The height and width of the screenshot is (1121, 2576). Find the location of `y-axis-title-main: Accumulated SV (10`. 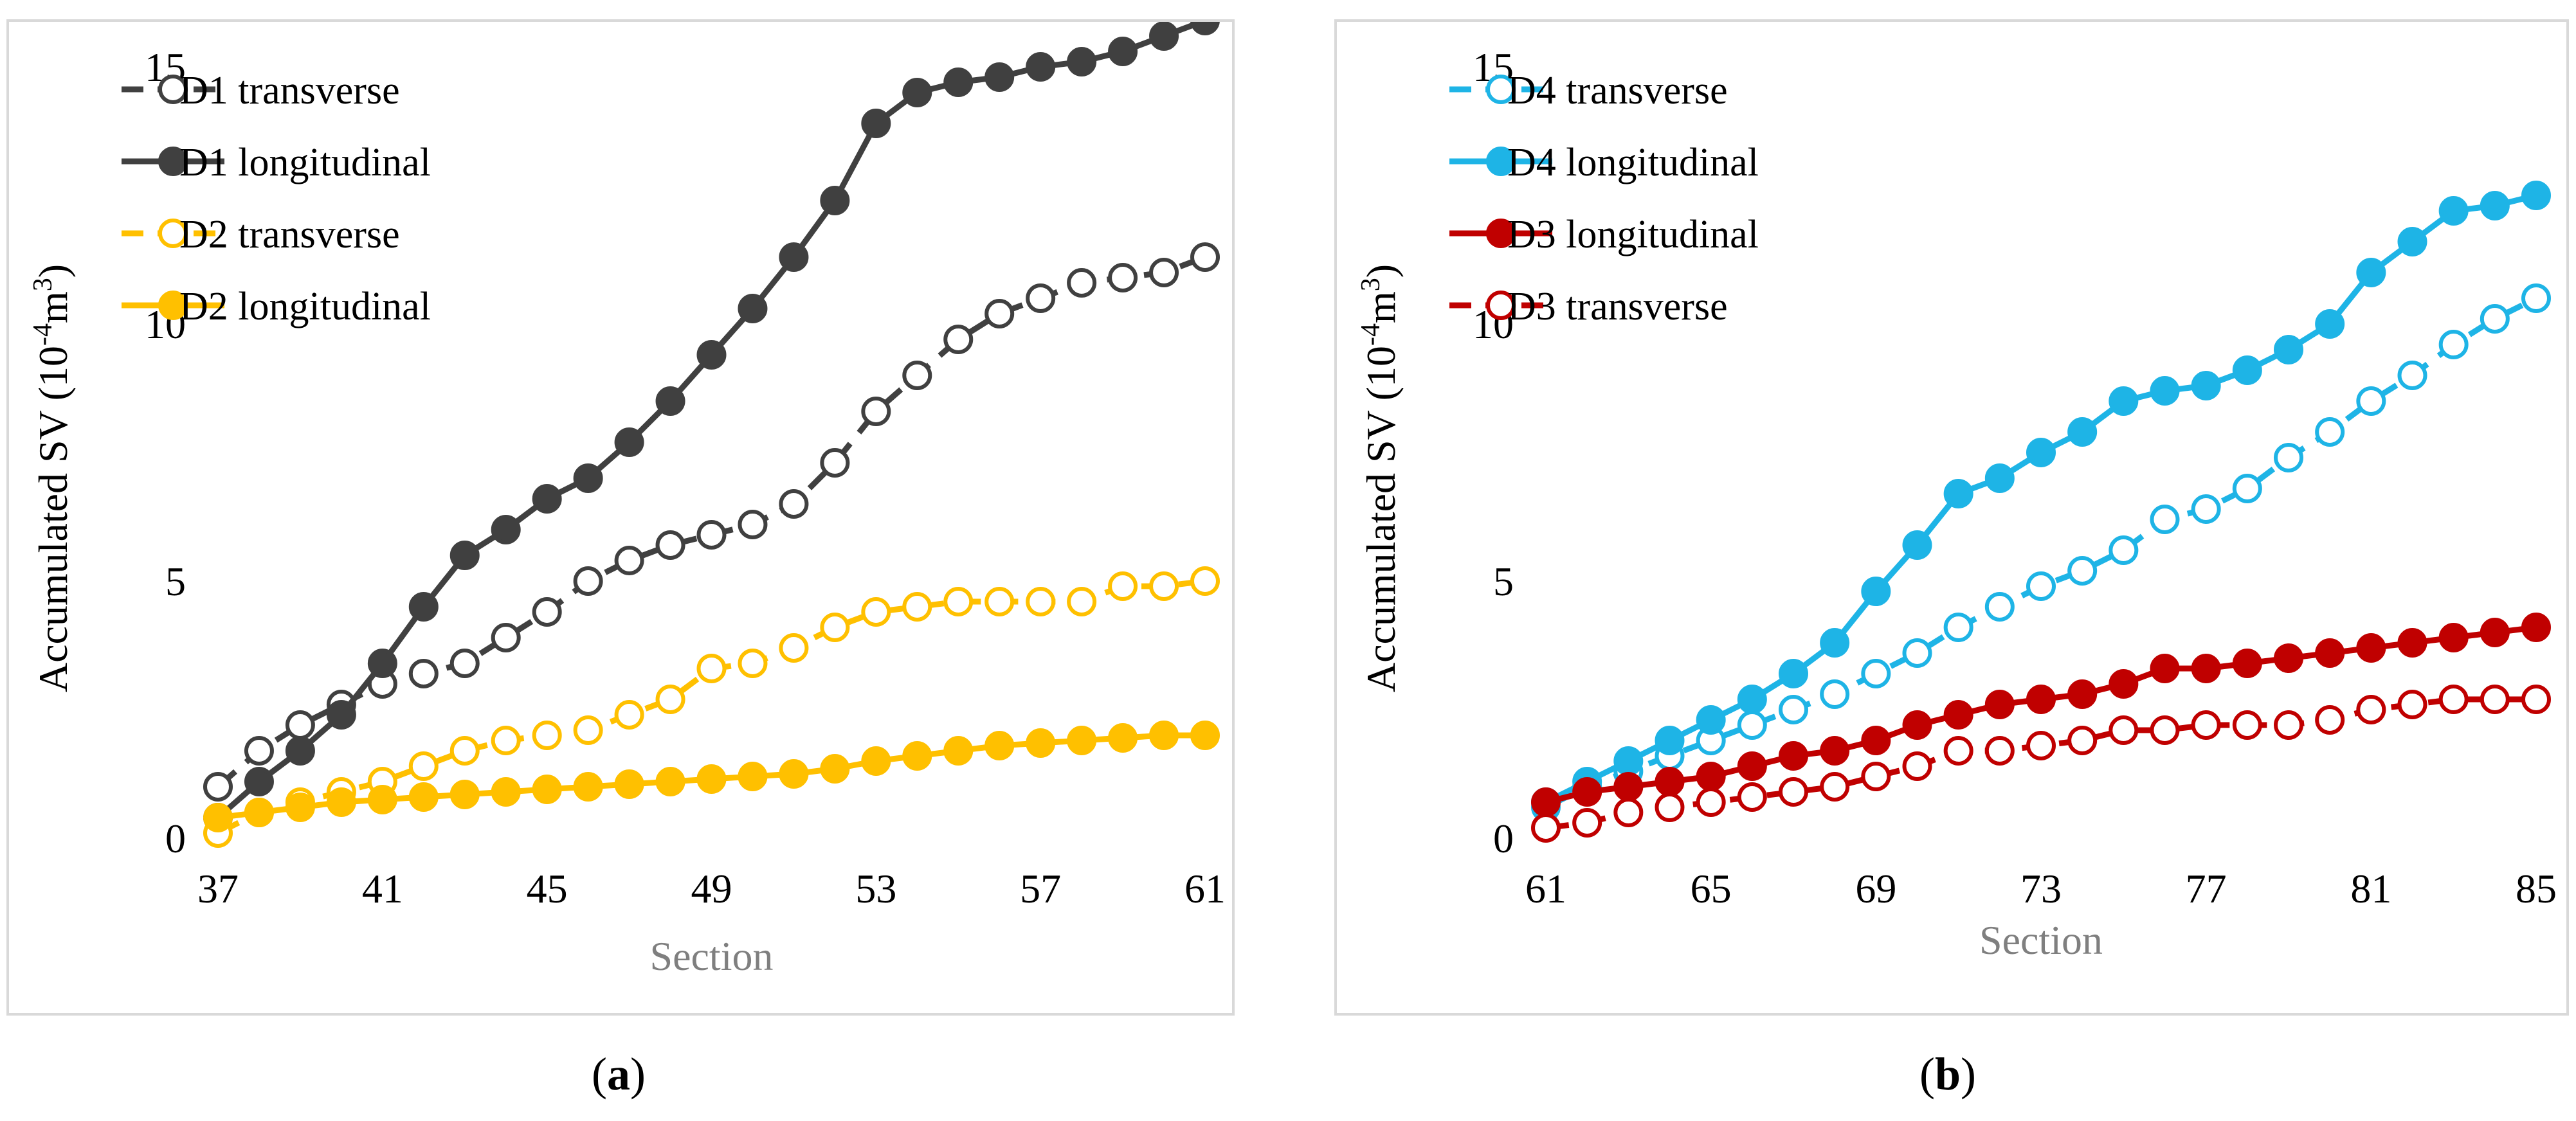

y-axis-title-main: Accumulated SV (10 is located at coordinates (53, 519).